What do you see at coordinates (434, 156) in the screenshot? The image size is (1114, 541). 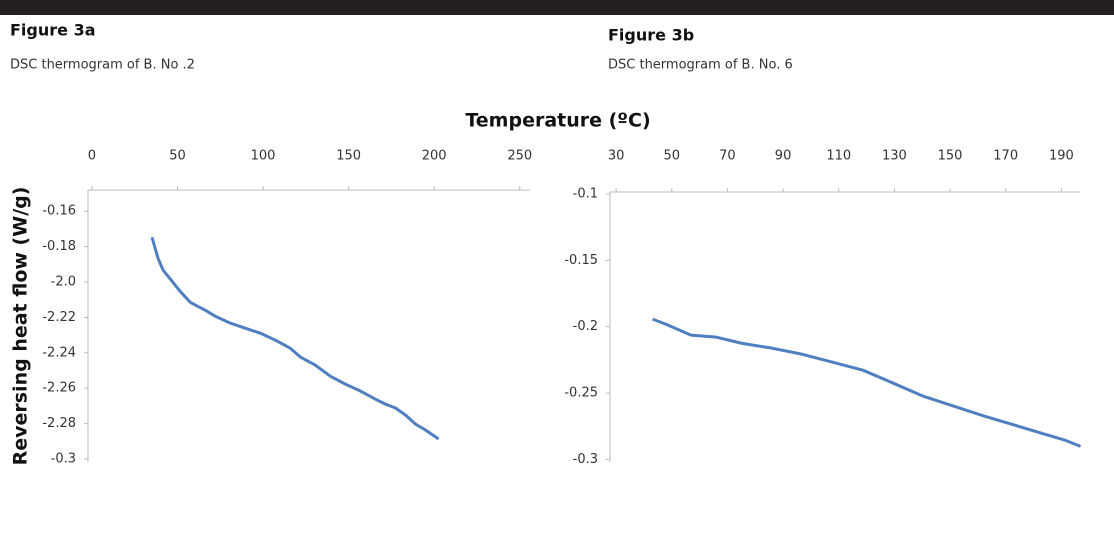 I see `x-tick-label: 200` at bounding box center [434, 156].